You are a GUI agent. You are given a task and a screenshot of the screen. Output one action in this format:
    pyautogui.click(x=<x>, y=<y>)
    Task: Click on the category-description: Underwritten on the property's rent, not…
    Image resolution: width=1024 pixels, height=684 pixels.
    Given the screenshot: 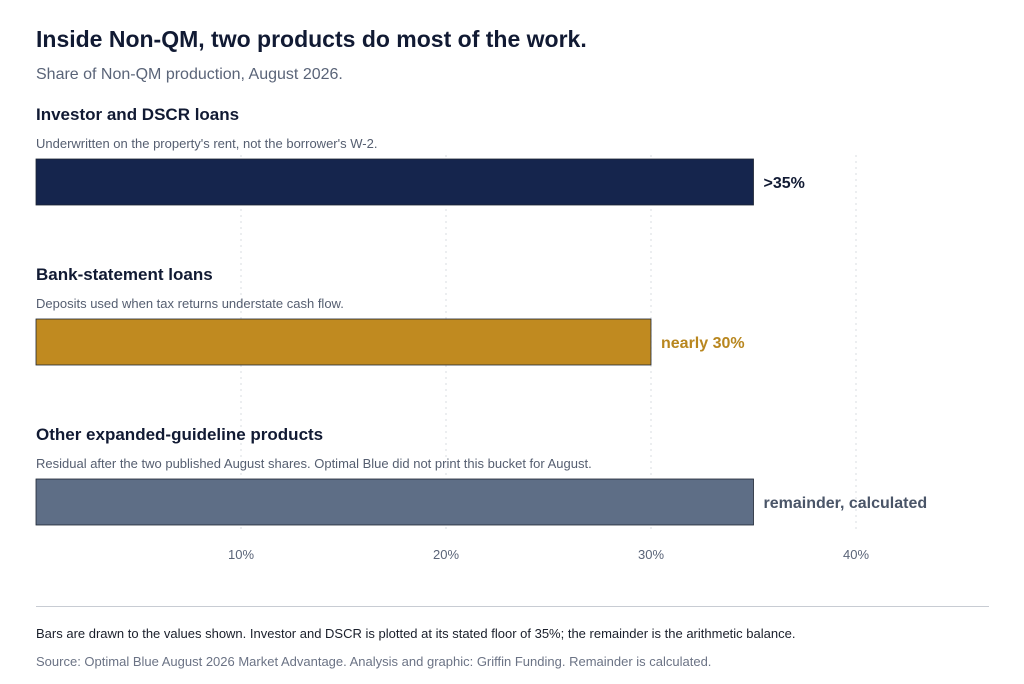 What is the action you would take?
    pyautogui.click(x=206, y=143)
    